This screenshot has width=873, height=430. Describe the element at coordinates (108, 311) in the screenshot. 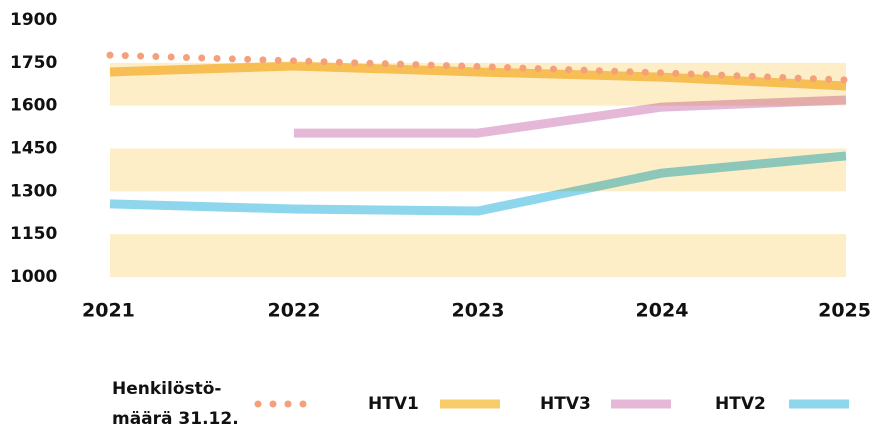

I see `x-tick-label: 2021` at that location.